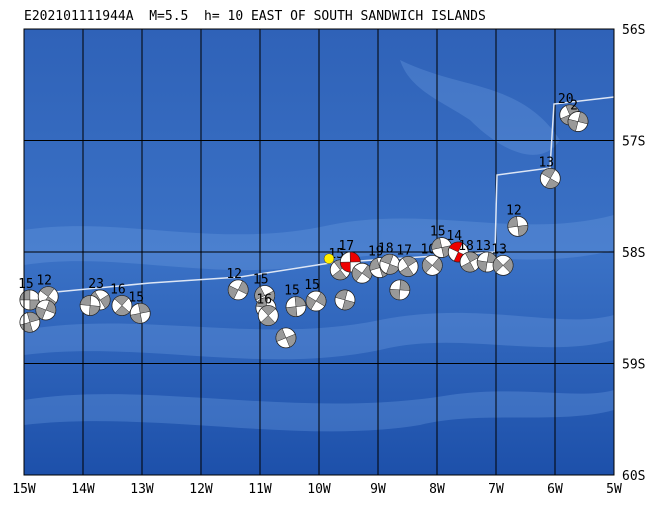 This screenshot has width=660, height=505. What do you see at coordinates (83, 489) in the screenshot?
I see `lon-label: 14W` at bounding box center [83, 489].